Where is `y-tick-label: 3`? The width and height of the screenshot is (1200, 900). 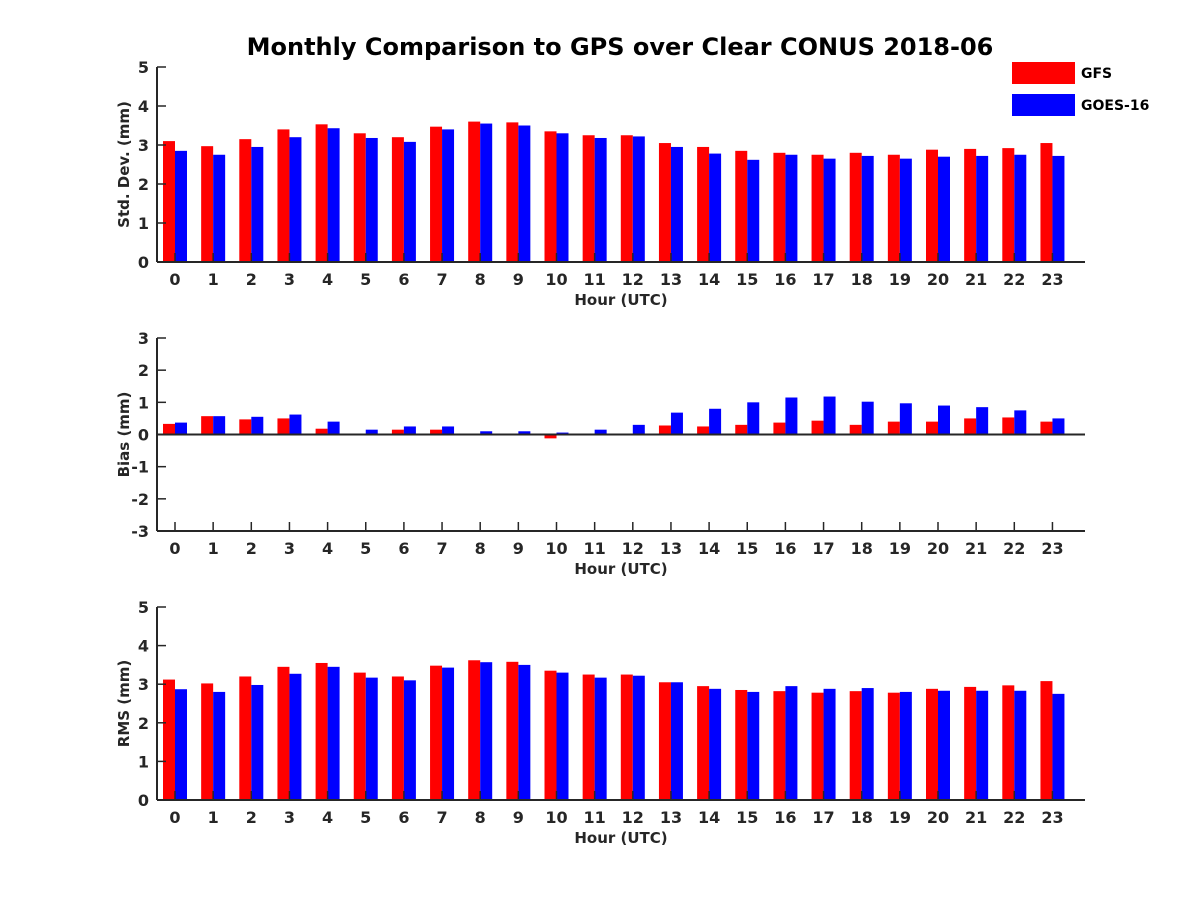 y-tick-label: 3 is located at coordinates (143, 684).